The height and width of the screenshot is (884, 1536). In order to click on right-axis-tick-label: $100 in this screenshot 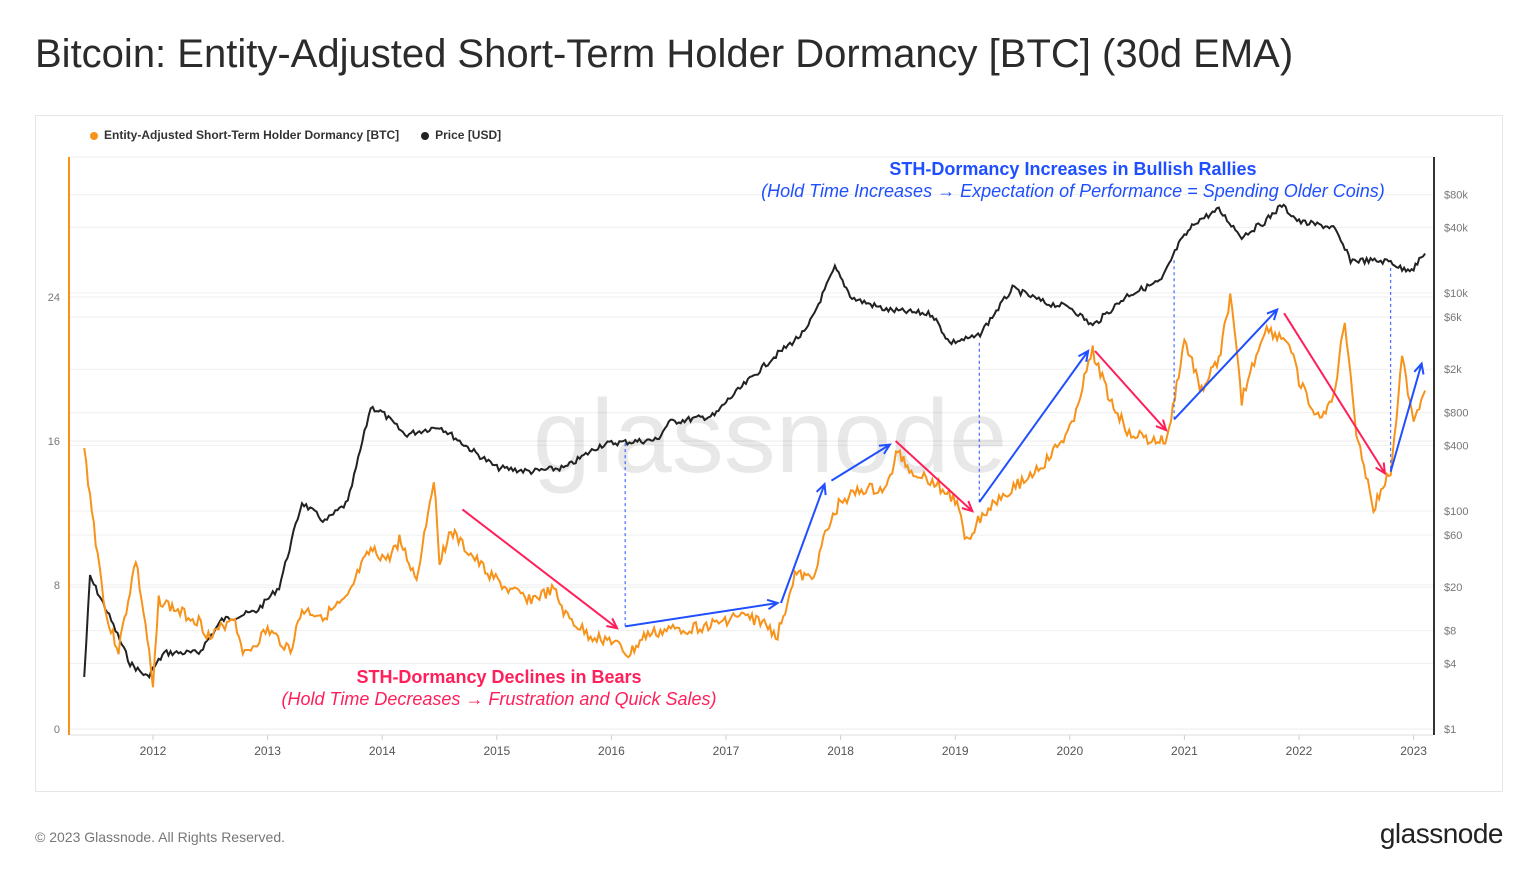, I will do `click(1456, 512)`.